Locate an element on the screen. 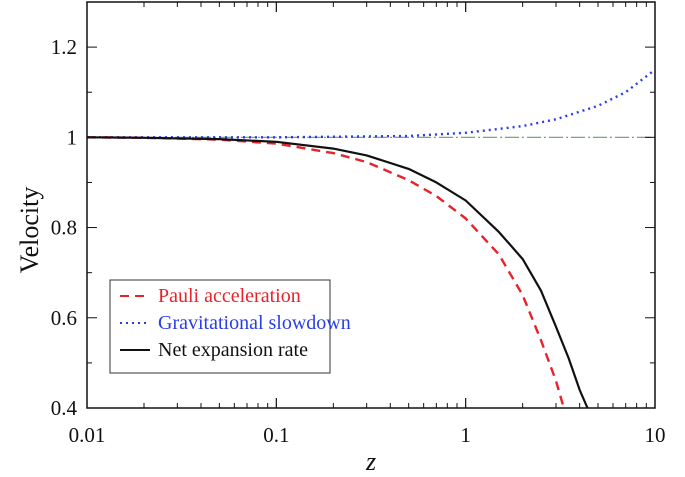 Image resolution: width=685 pixels, height=477 pixels. x-tick-label: 1 is located at coordinates (465, 435).